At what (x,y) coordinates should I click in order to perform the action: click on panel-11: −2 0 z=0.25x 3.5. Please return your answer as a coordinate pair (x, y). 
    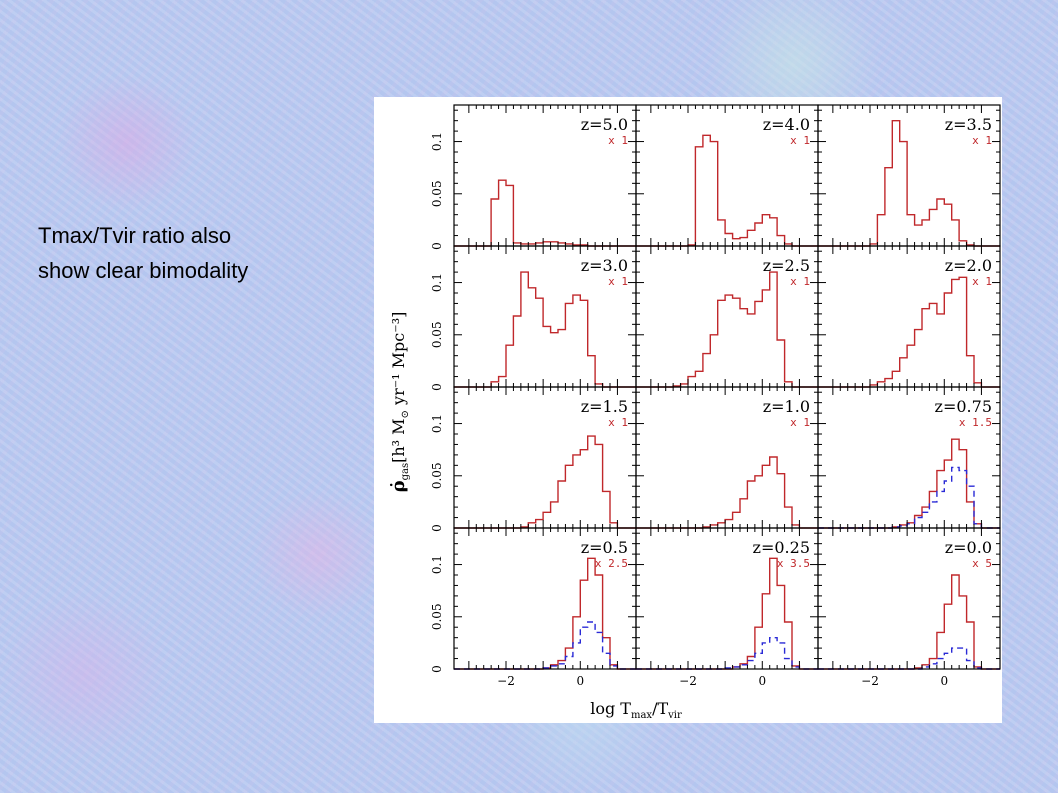
    Looking at the image, I should click on (727, 607).